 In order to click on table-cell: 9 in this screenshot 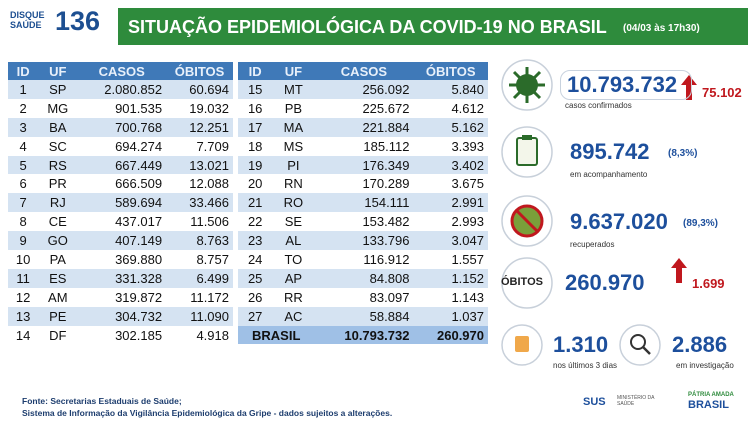, I will do `click(23, 241)`.